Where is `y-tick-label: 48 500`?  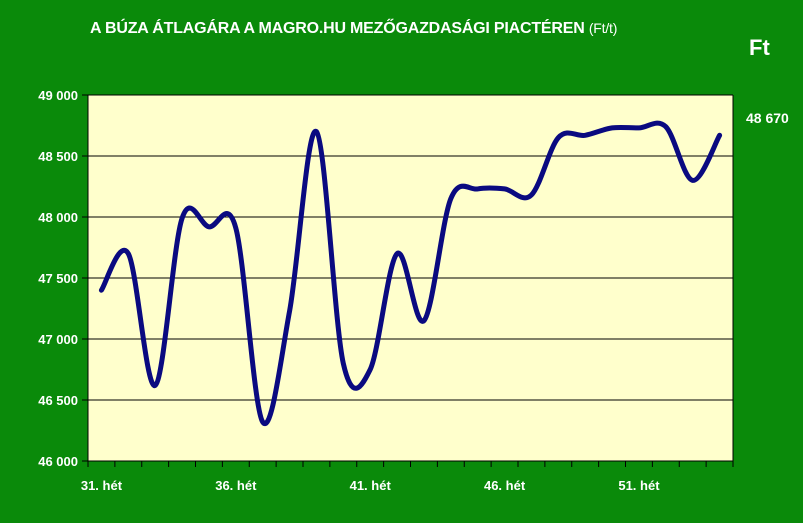
y-tick-label: 48 500 is located at coordinates (58, 156).